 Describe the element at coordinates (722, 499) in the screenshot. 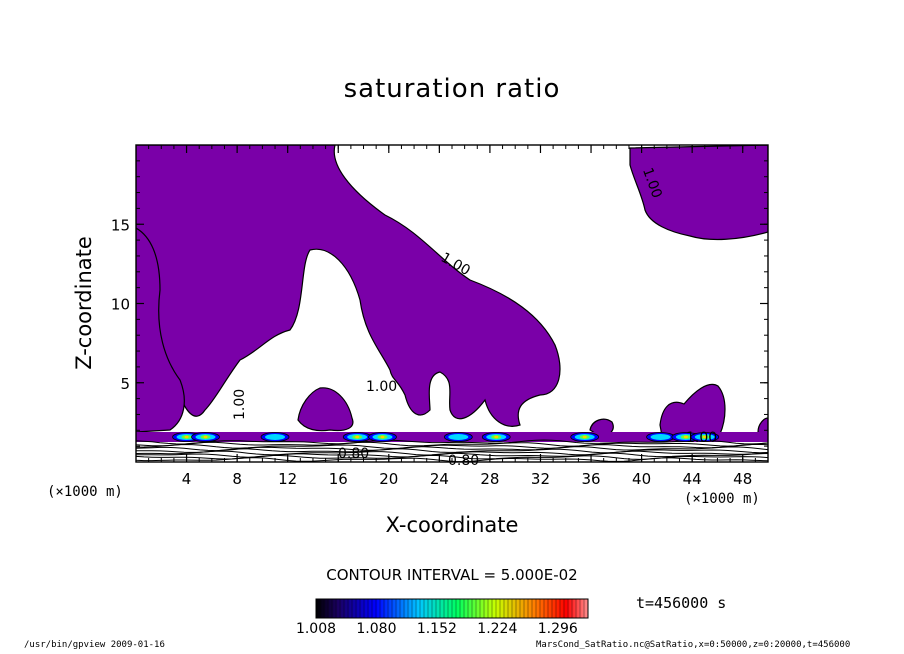

I see `x-unit-label: (×1000 m)` at that location.